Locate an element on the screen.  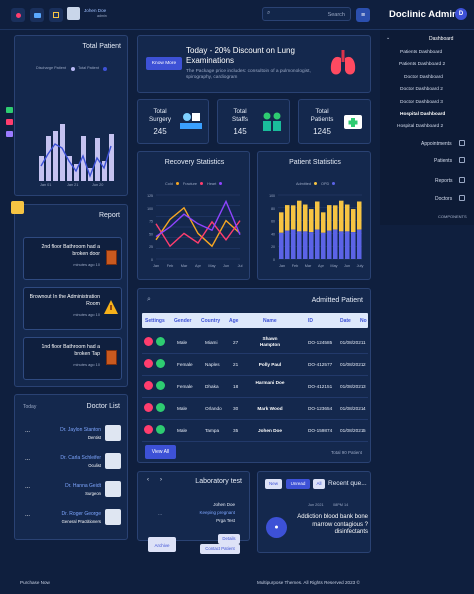
cell-name: Shawn Hampton is located at coordinates (270, 341).